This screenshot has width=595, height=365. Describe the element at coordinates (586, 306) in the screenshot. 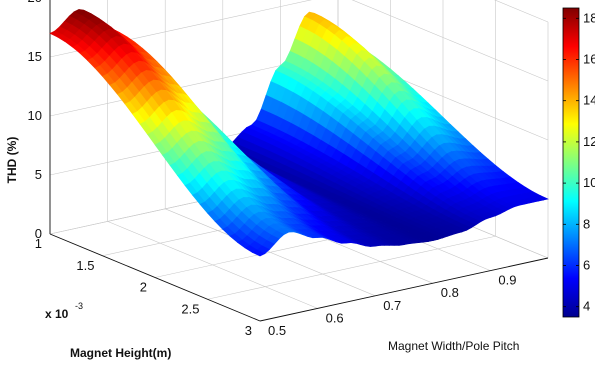

I see `colorbar-tick-label: 4` at that location.